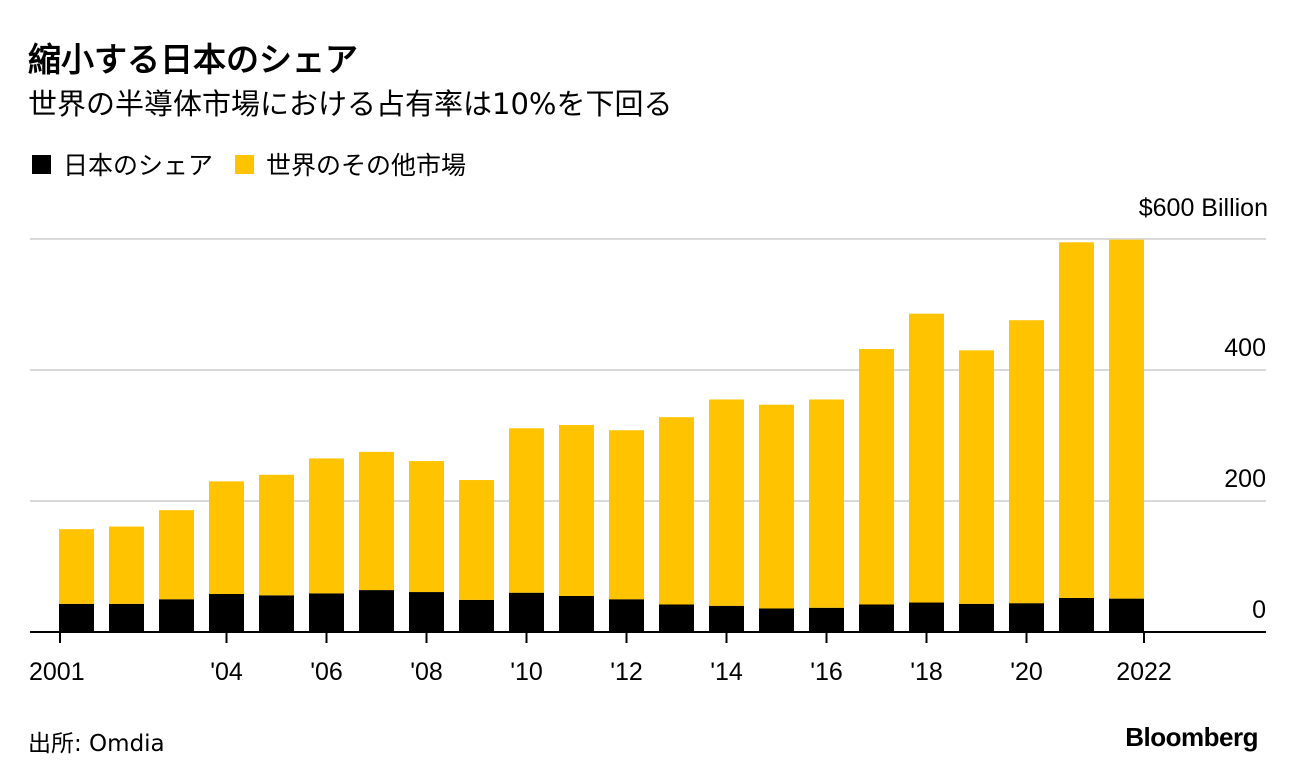 This screenshot has height=782, width=1296. I want to click on bar-rest-of-world-2020, so click(1026, 462).